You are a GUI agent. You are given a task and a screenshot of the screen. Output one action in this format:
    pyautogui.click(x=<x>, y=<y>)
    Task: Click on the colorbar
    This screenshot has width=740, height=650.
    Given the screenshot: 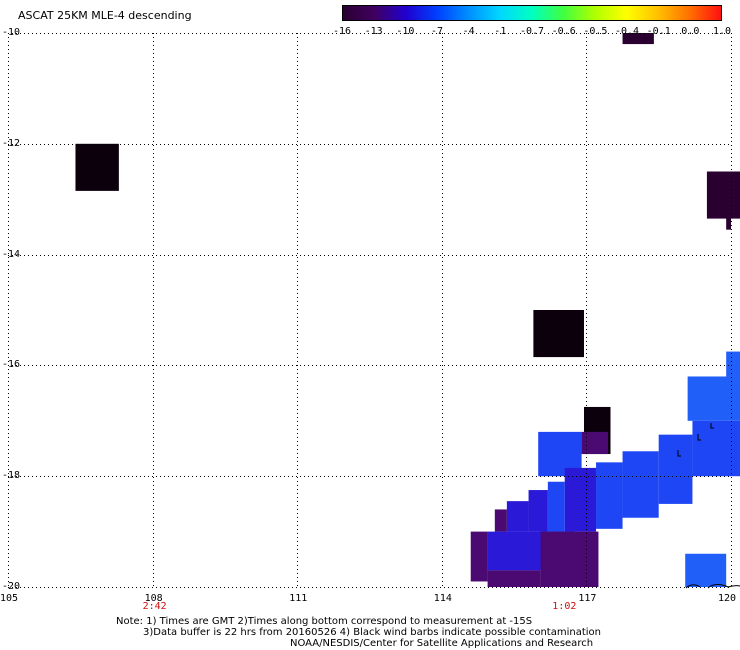 What is the action you would take?
    pyautogui.click(x=532, y=13)
    